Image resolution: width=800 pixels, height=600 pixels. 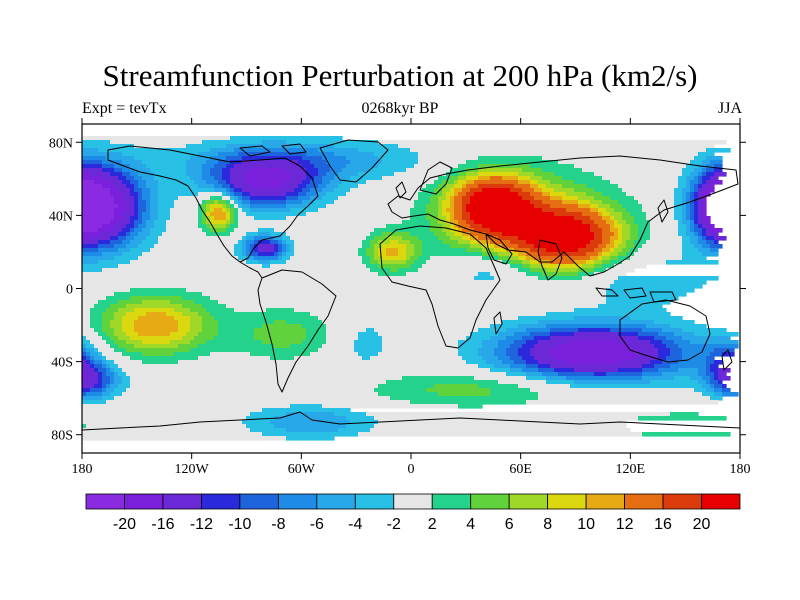 What do you see at coordinates (586, 524) in the screenshot?
I see `colorbar-label: 10` at bounding box center [586, 524].